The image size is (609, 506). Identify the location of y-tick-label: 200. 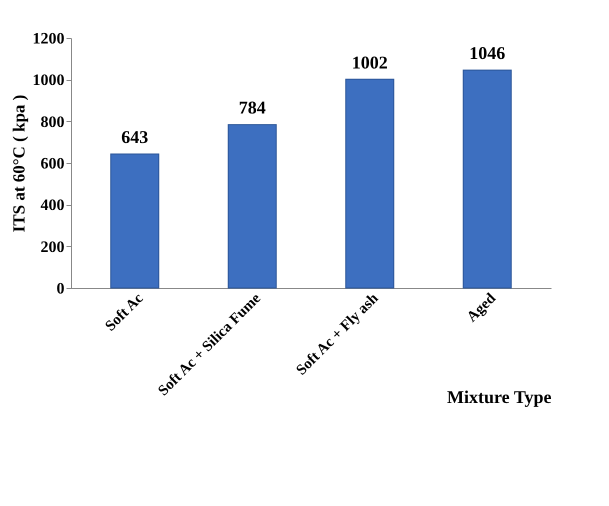
(52, 247).